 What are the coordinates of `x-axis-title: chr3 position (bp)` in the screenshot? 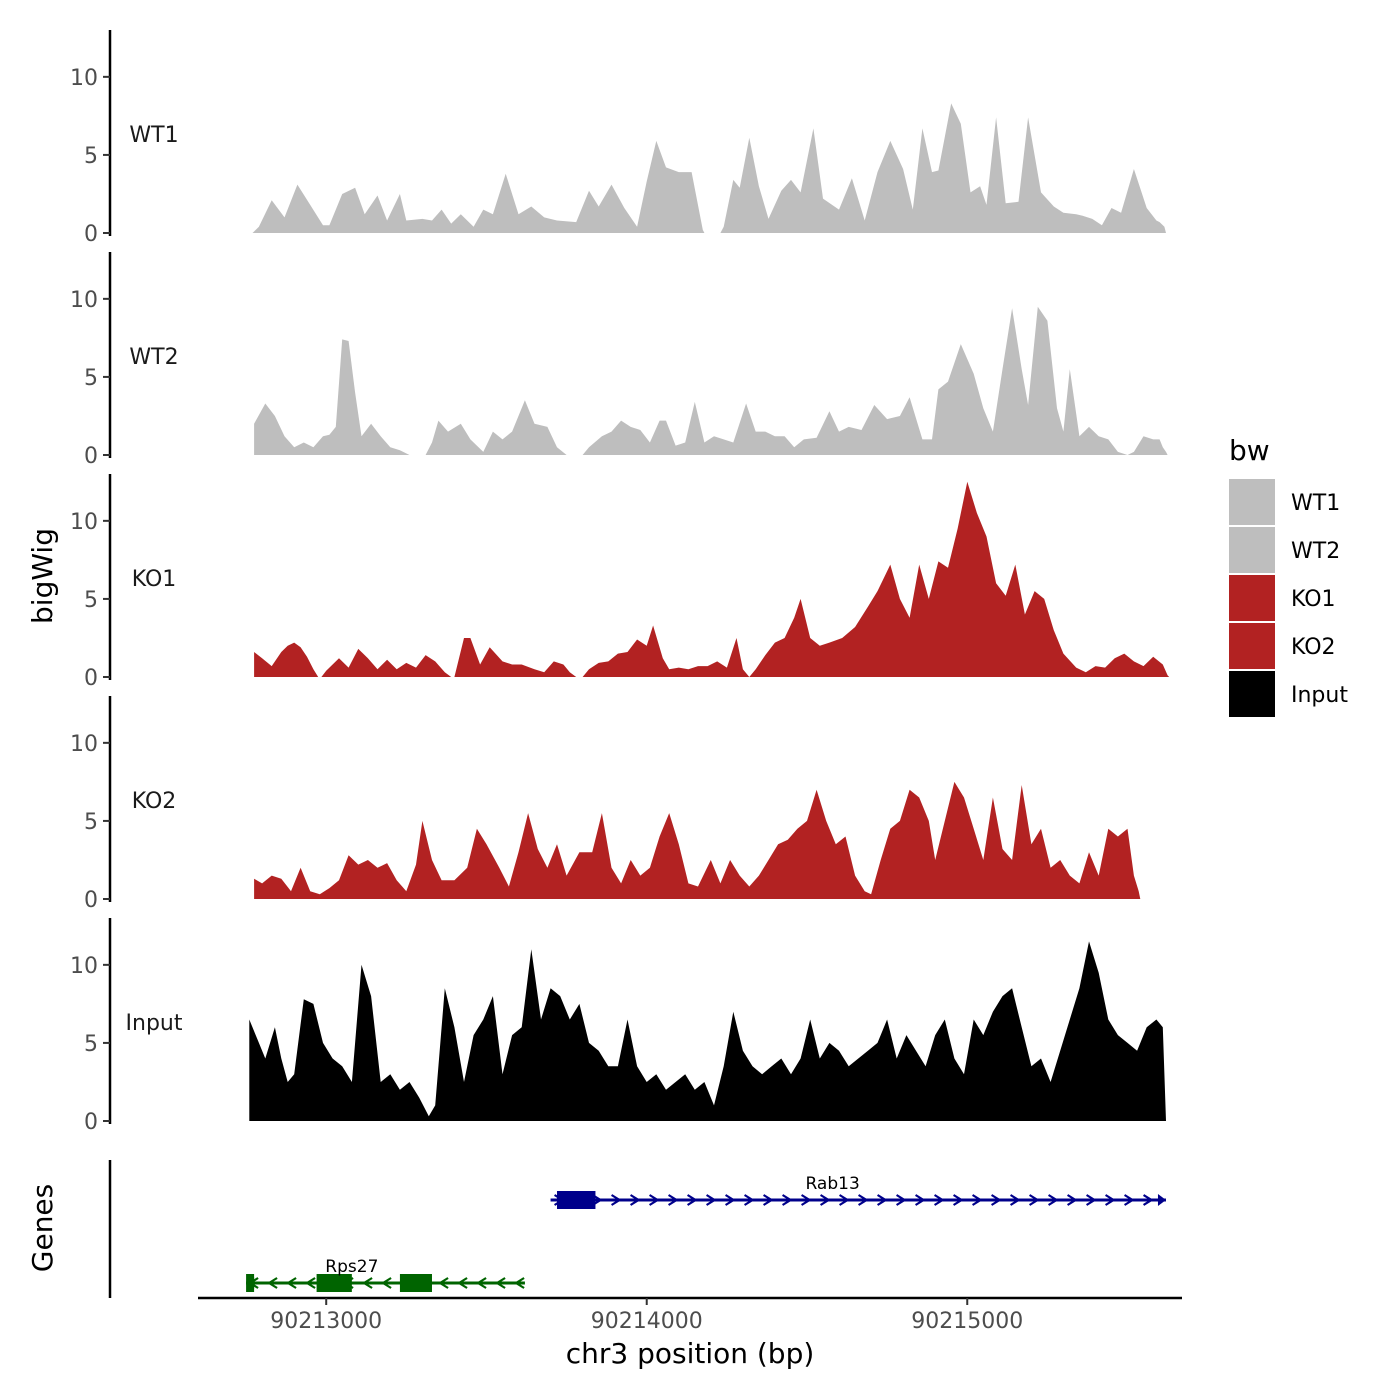 It's located at (690, 1353).